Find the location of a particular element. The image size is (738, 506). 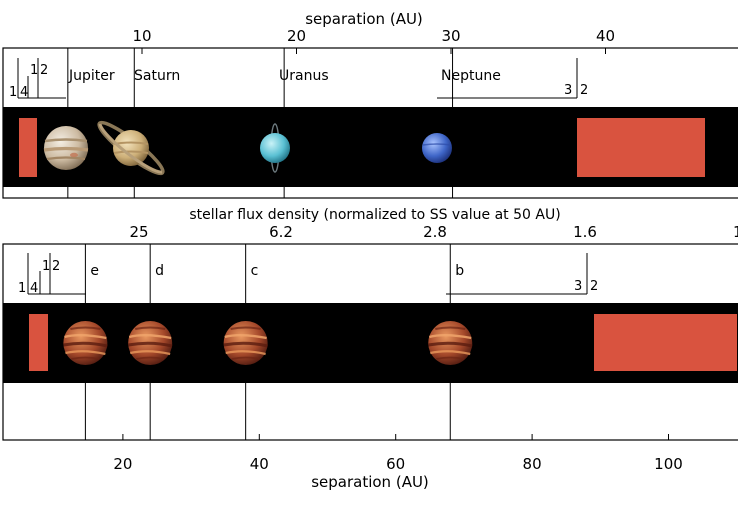

bottom-tick-label: 20 is located at coordinates (122, 464).